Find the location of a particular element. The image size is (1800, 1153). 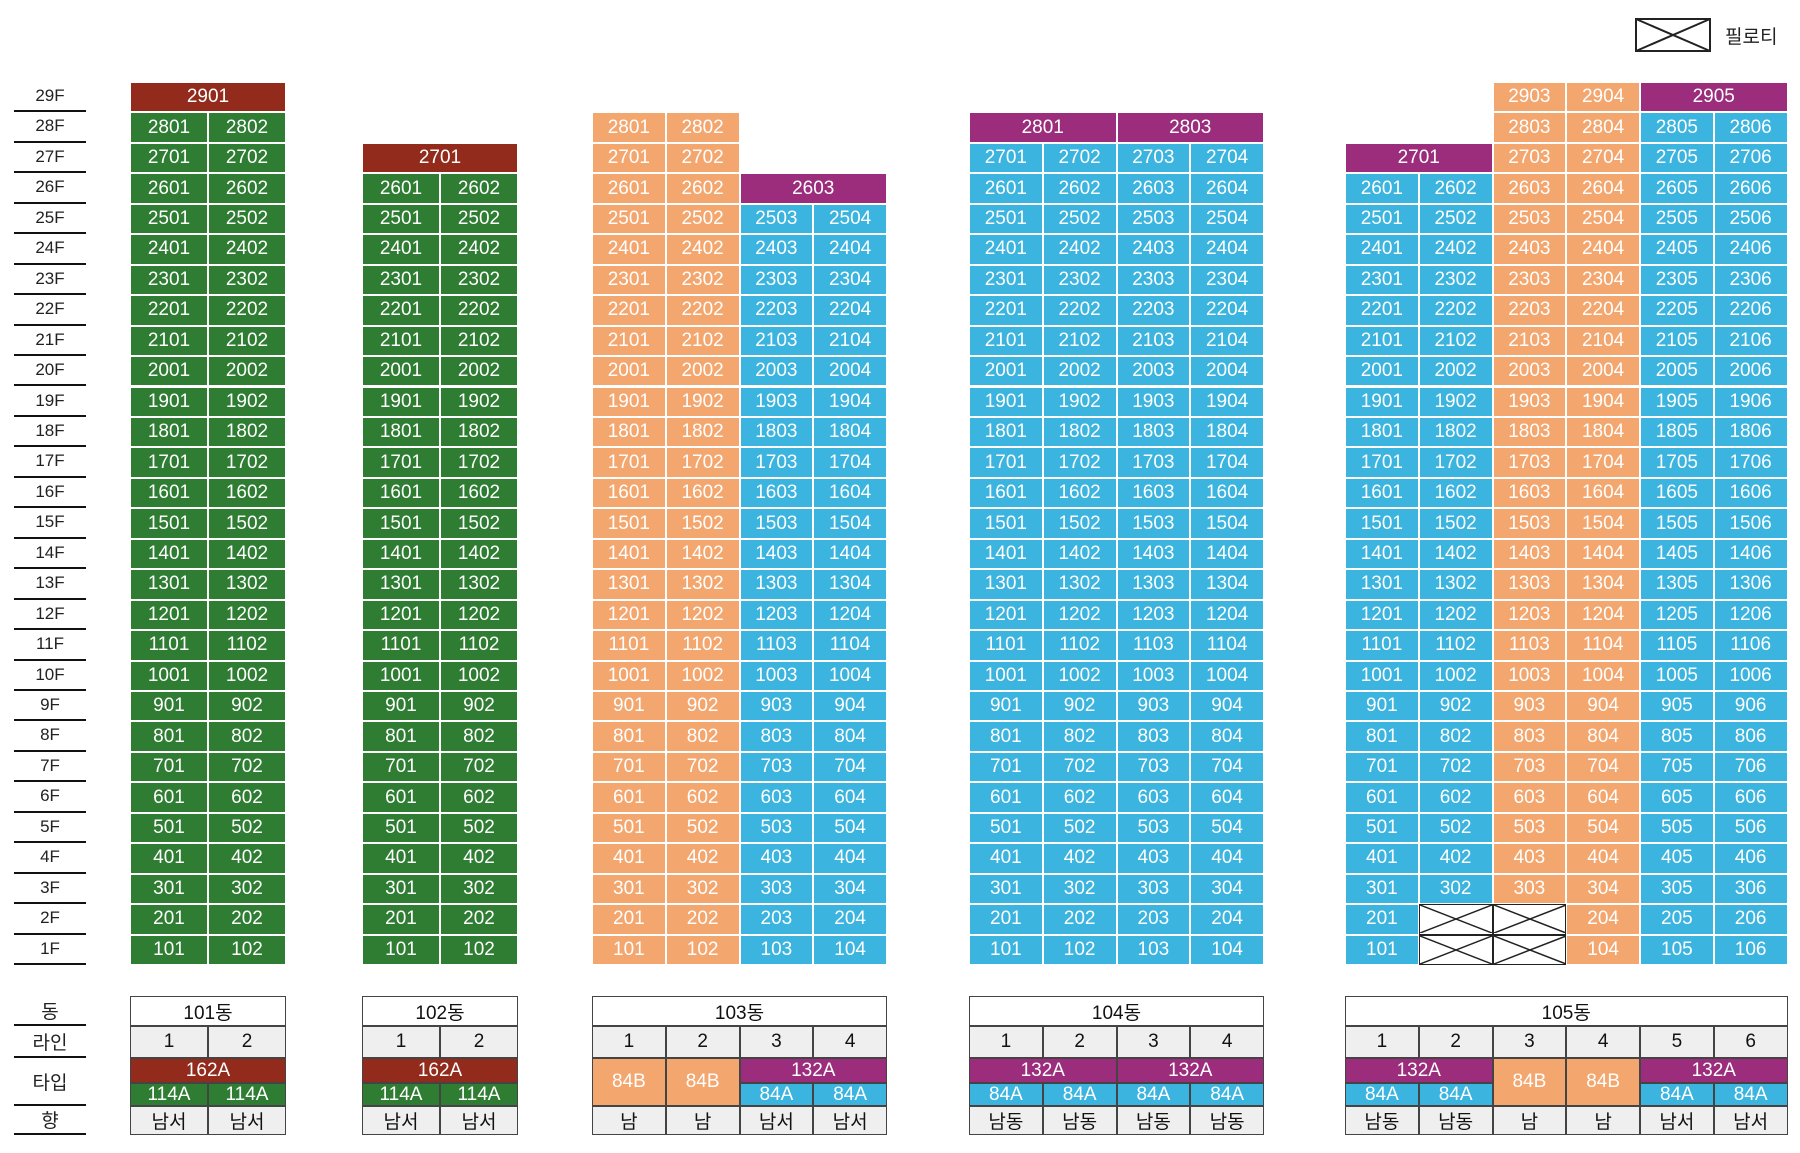

unit-cell: 101 is located at coordinates (401, 950).